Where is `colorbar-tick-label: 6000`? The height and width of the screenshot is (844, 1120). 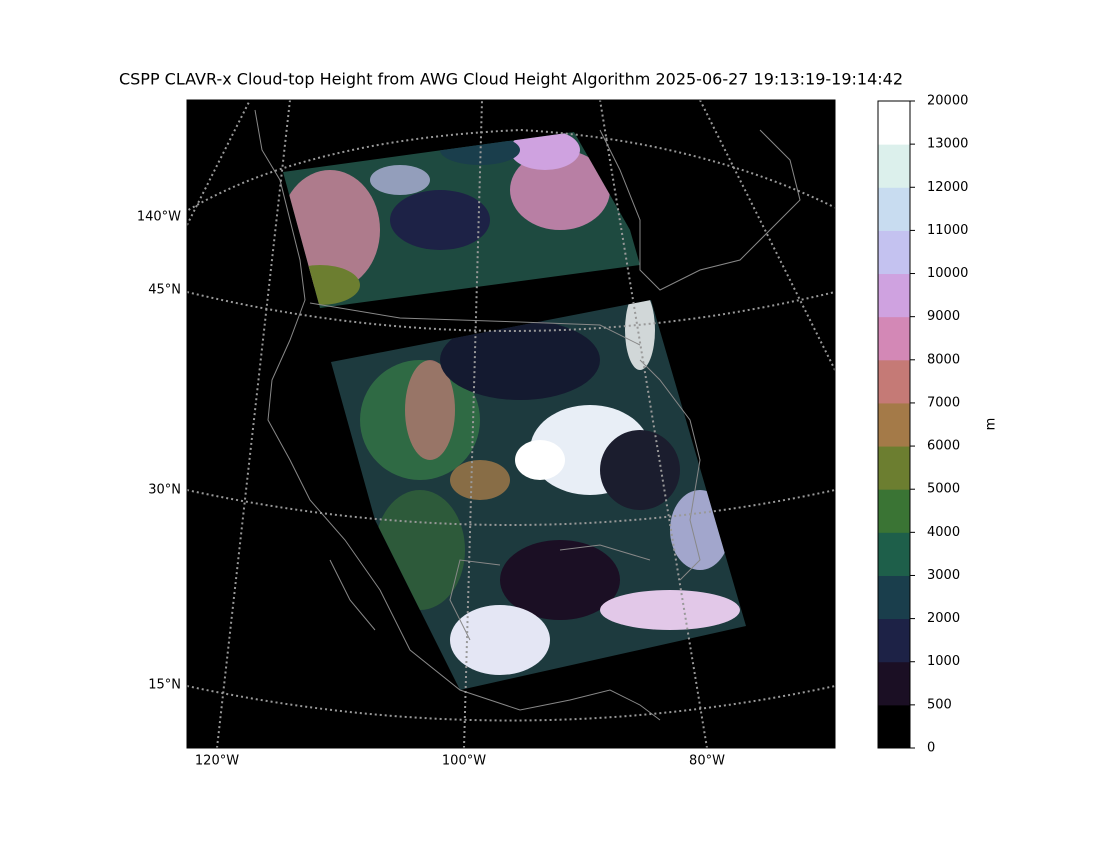 colorbar-tick-label: 6000 is located at coordinates (943, 446).